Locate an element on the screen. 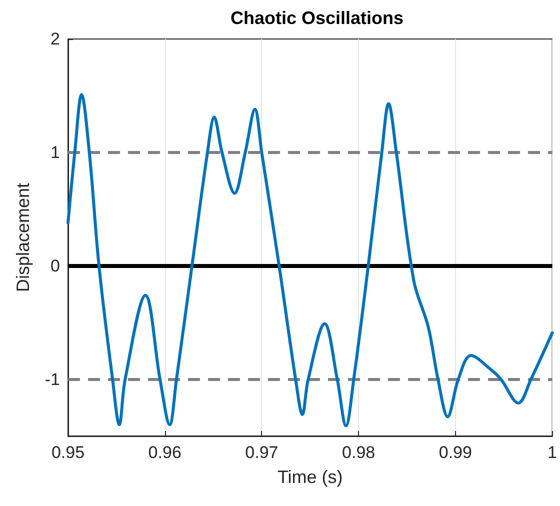 This screenshot has width=560, height=506. x-tick-label: 0.99 is located at coordinates (455, 452).